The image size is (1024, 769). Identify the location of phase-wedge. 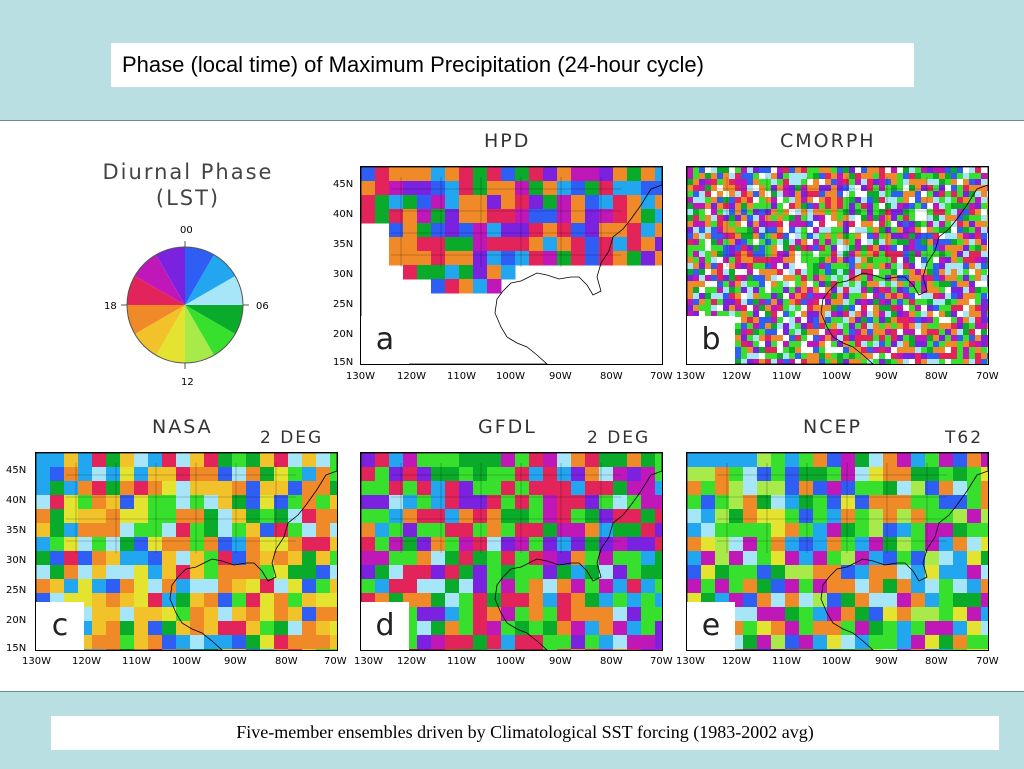
(156, 319).